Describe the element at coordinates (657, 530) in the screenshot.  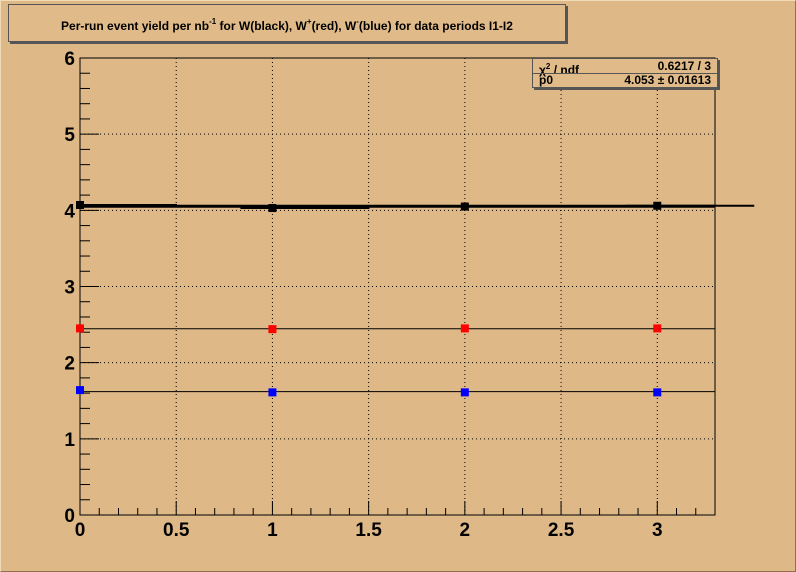
I see `x-tick-label: 3` at that location.